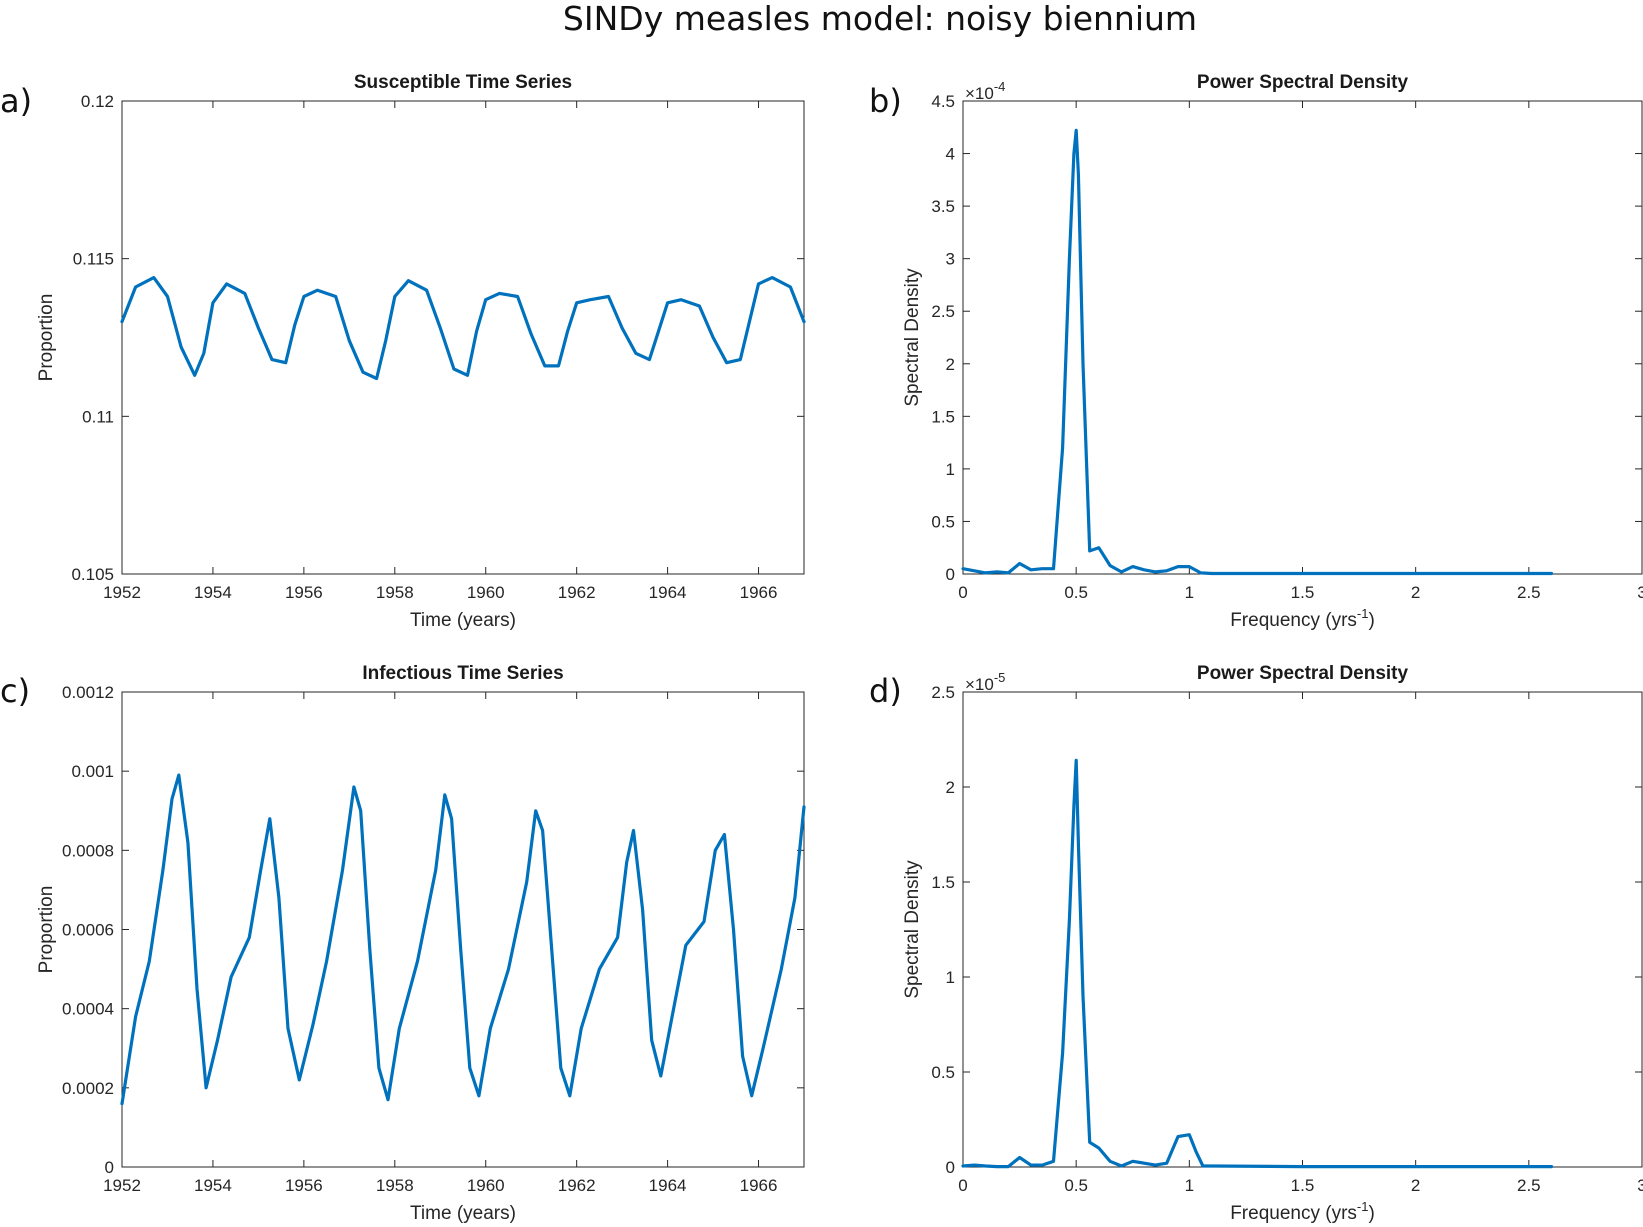  What do you see at coordinates (92, 771) in the screenshot?
I see `y-tick-label: 0.001` at bounding box center [92, 771].